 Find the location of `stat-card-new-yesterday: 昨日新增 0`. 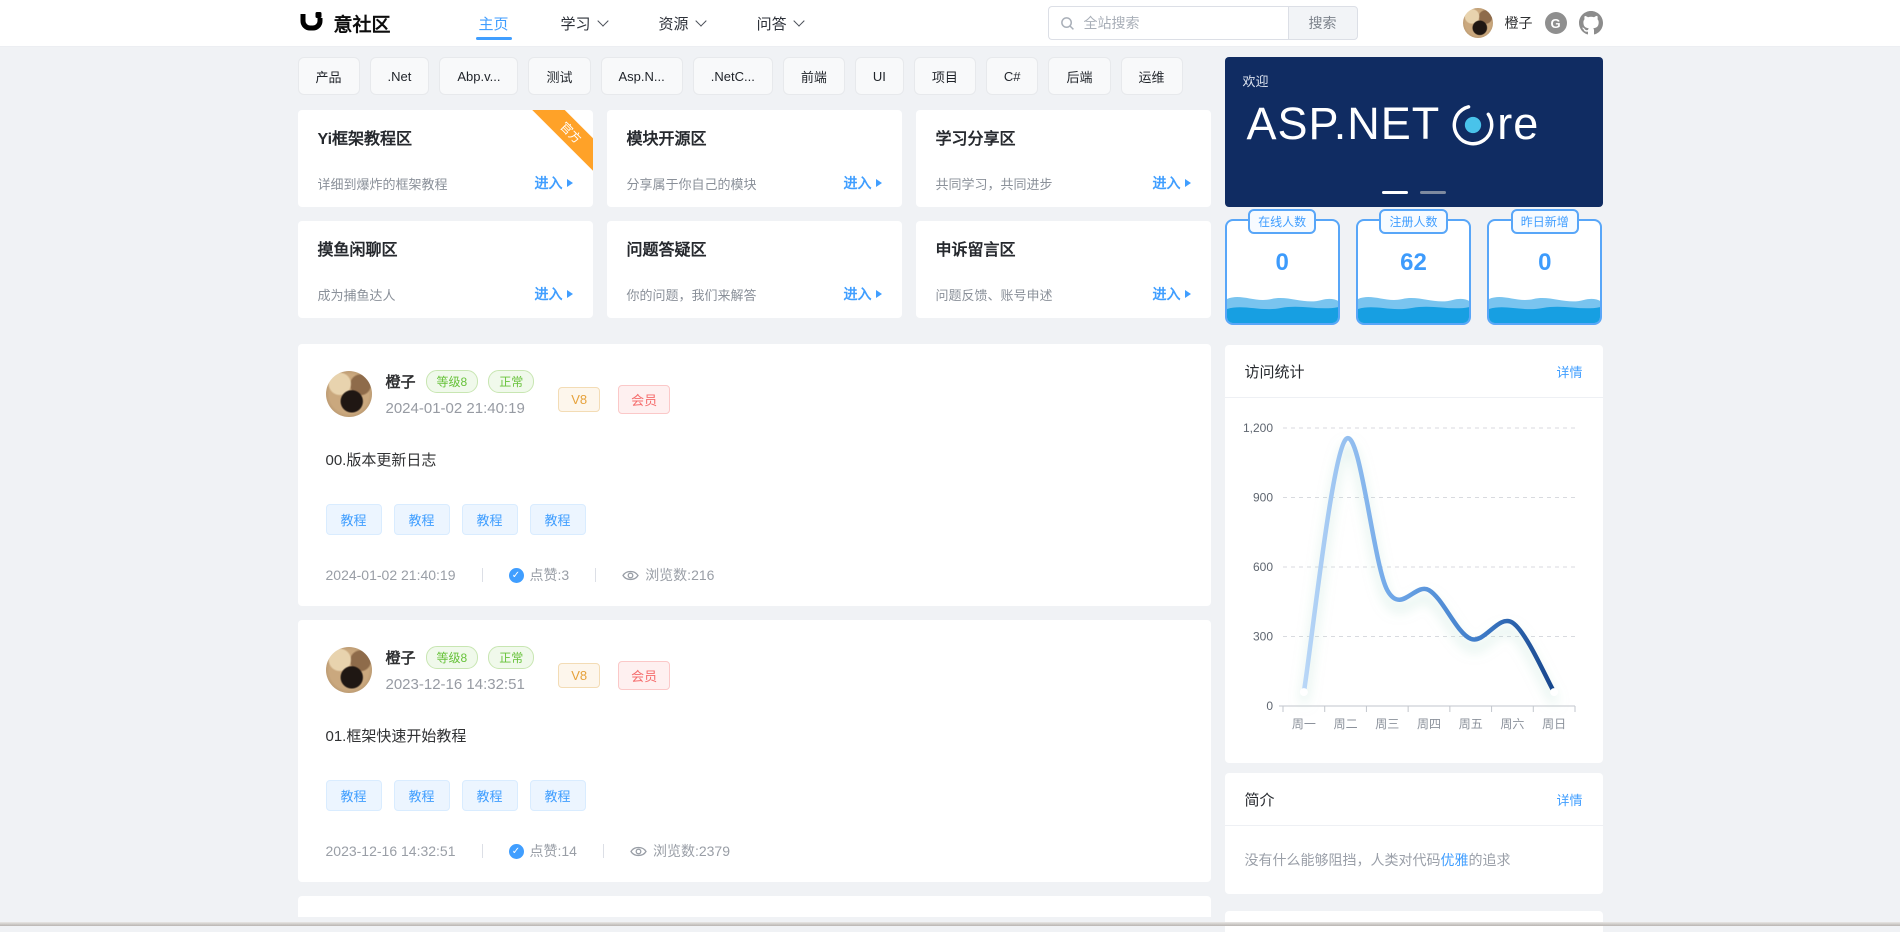

stat-card-new-yesterday: 昨日新增 0 is located at coordinates (1544, 272).